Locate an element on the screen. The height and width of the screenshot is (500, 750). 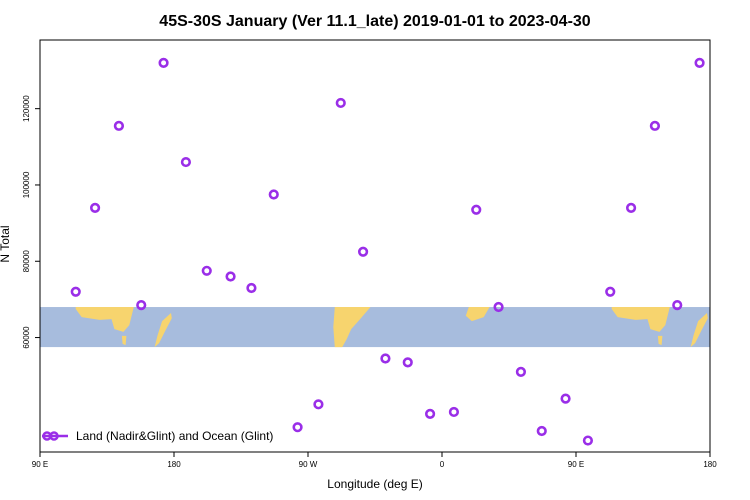
y-axis-label: N Total is located at coordinates (6, 243).